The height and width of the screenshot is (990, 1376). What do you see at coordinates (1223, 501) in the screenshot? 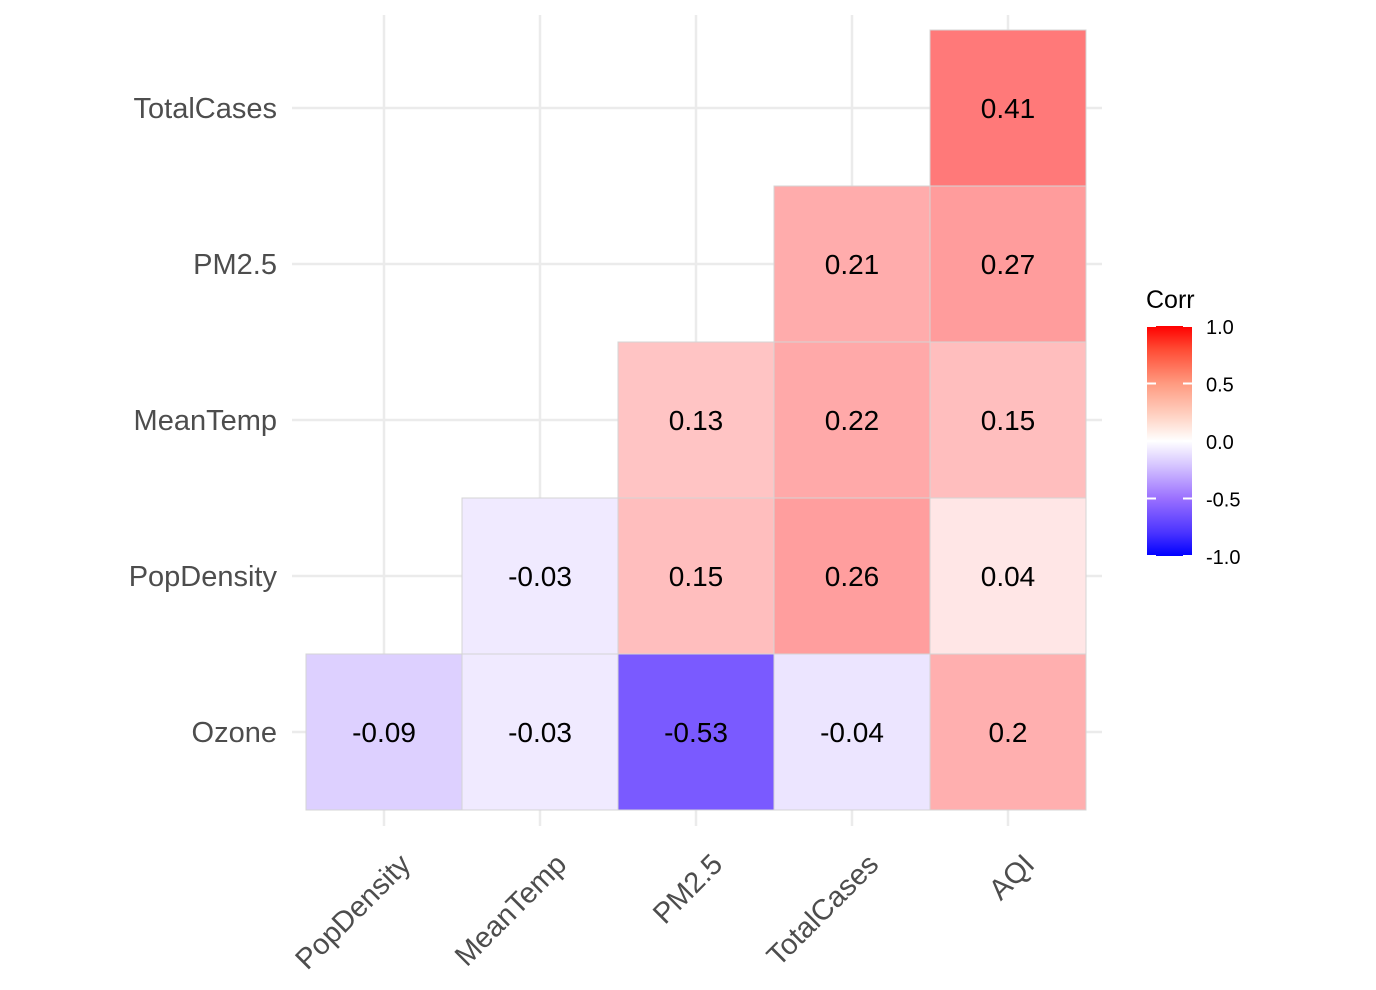
I see `legend-tick-label: -0.5` at bounding box center [1223, 501].